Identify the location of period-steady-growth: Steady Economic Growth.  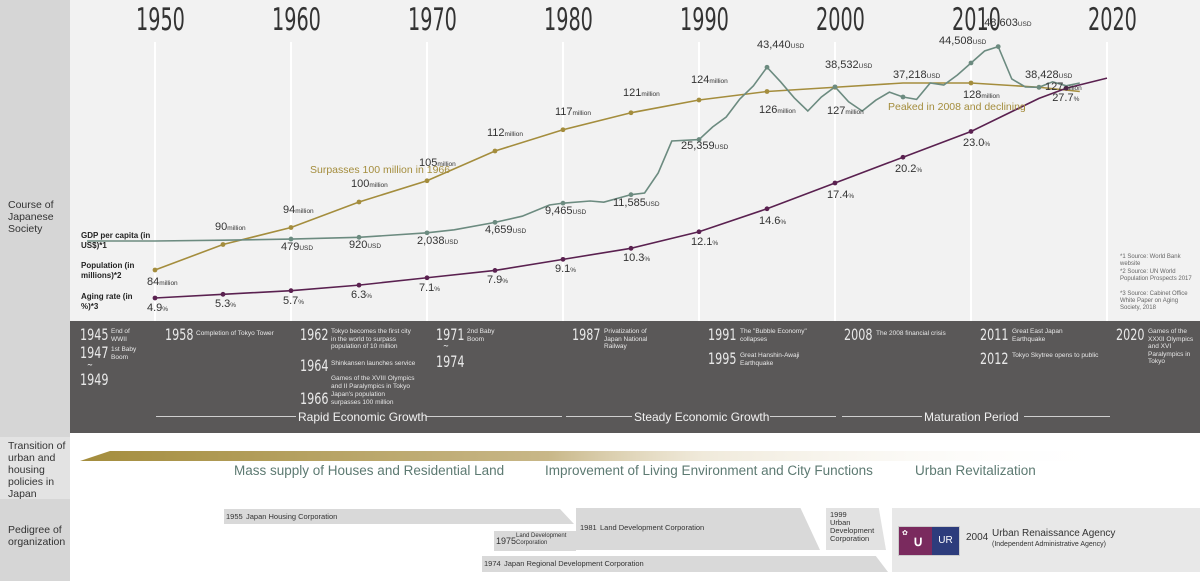
(702, 417).